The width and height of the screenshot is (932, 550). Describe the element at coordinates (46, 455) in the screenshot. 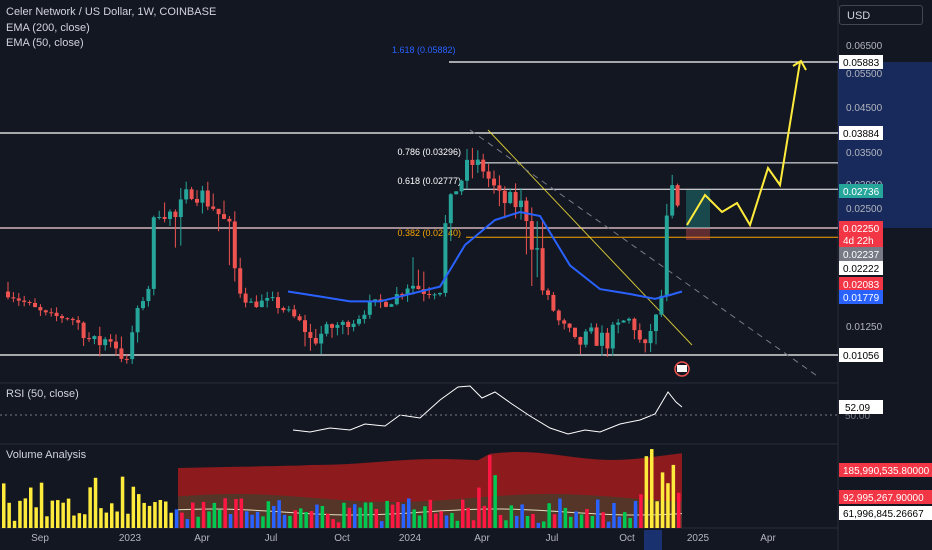

I see `volume-legend: Volume Analysis` at that location.